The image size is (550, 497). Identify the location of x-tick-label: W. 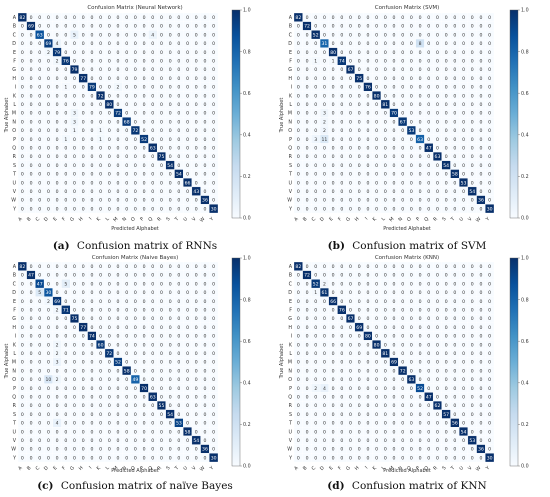
(479, 469).